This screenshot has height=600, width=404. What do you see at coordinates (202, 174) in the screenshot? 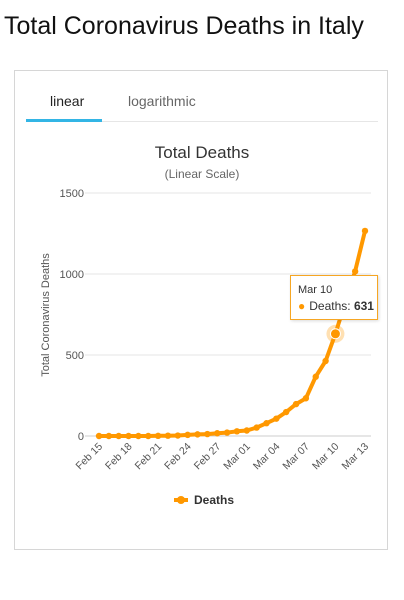
I see `chart-subtitle: (Linear Scale)` at bounding box center [202, 174].